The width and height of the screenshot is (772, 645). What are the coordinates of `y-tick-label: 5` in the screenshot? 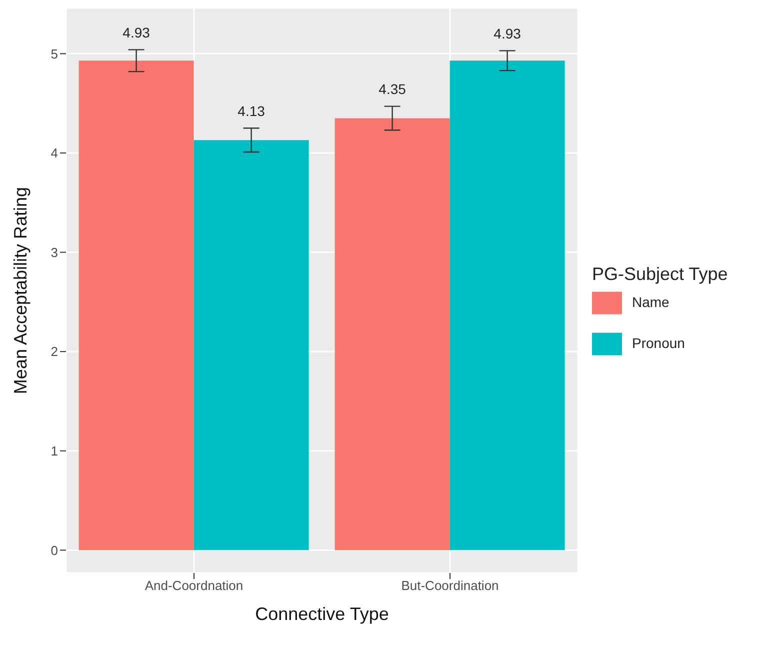 It's located at (54, 54).